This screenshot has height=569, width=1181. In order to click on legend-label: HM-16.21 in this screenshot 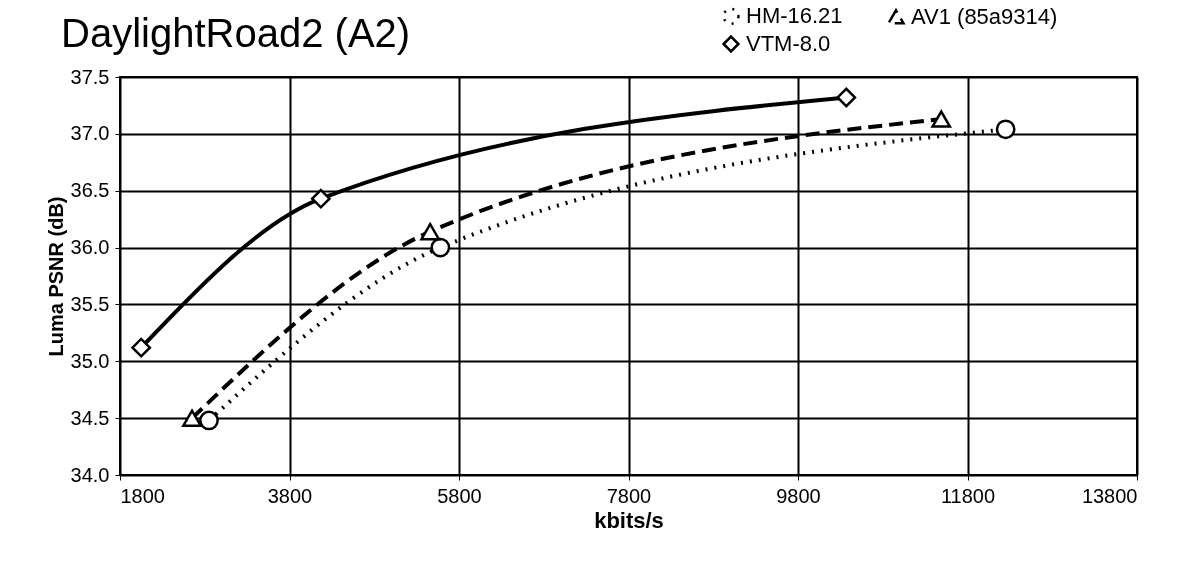, I will do `click(794, 16)`.